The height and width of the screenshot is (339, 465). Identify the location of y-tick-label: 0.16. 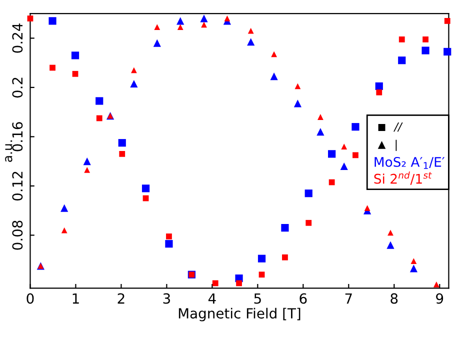
(17, 137).